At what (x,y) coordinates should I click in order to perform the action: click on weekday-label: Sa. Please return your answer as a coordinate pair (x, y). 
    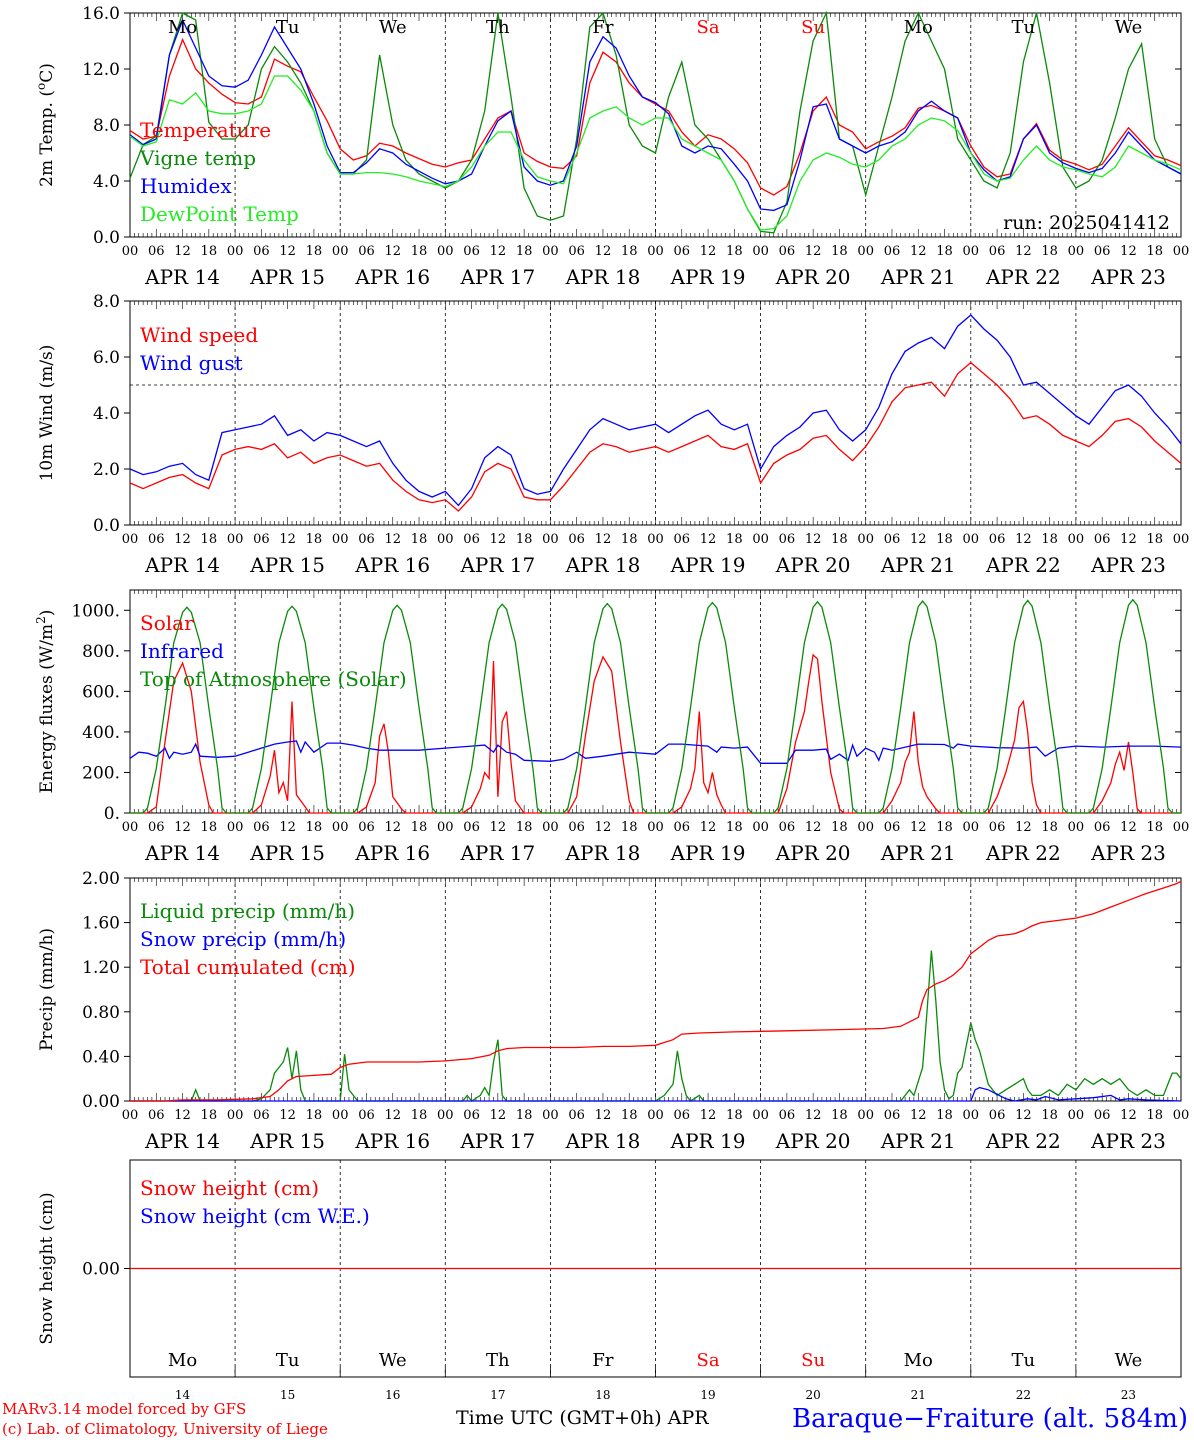
    Looking at the image, I should click on (708, 27).